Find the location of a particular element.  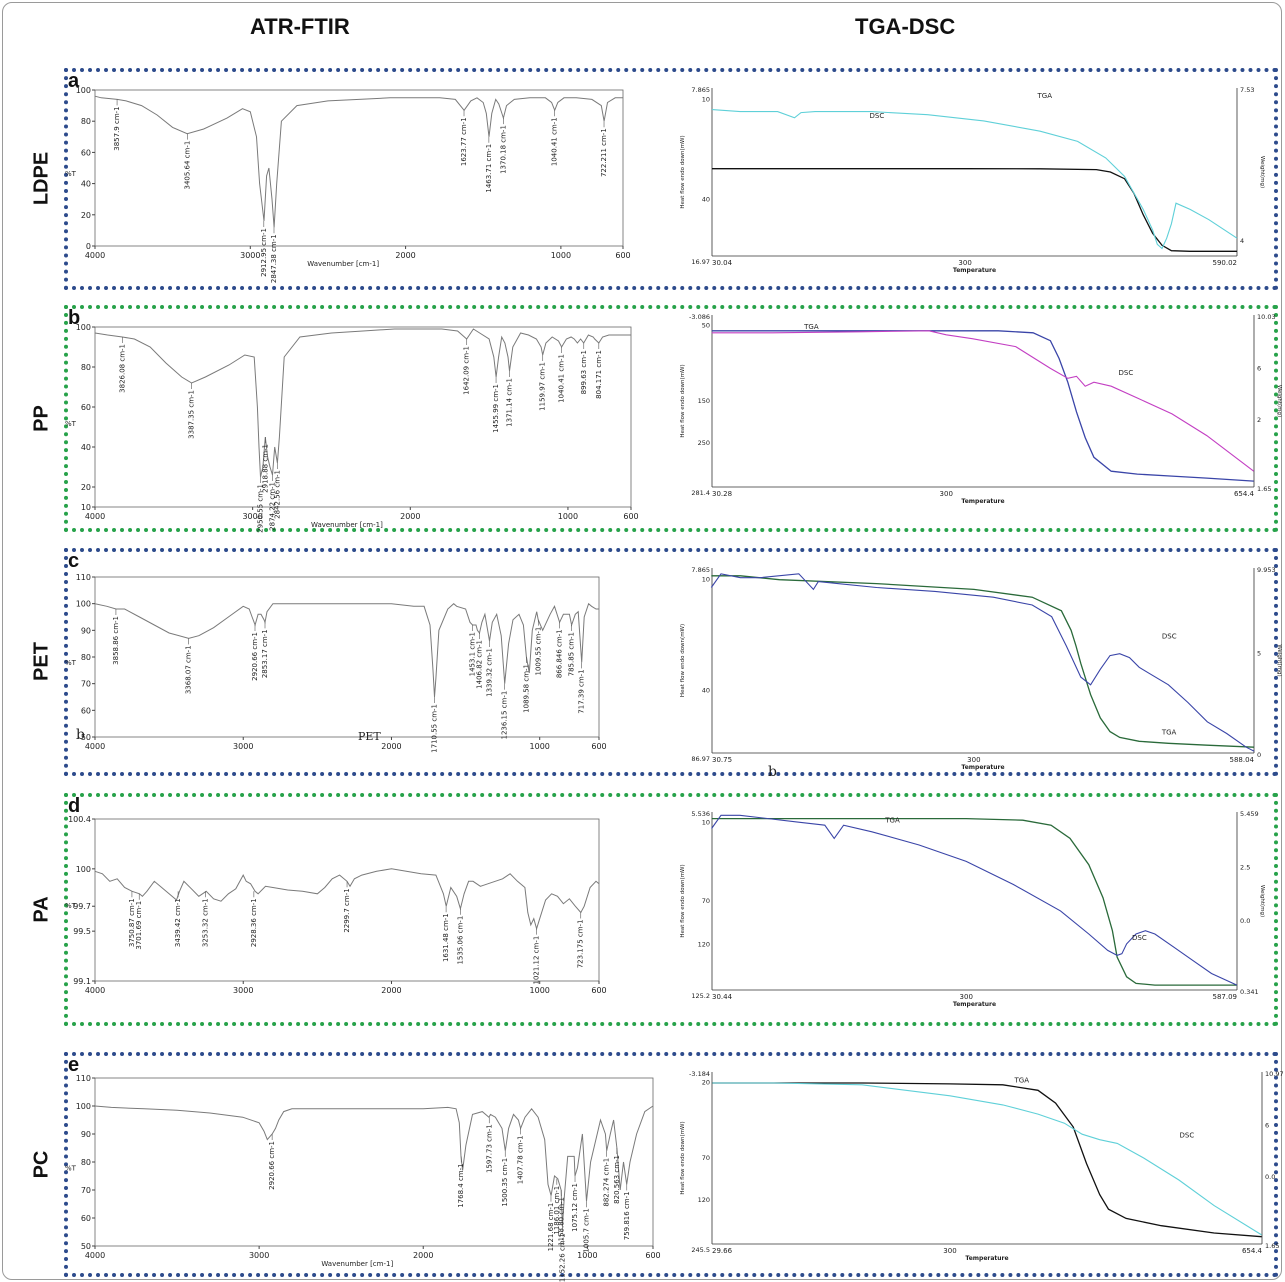

peak-annotation: 1186.01 cm-1 is located at coordinates (557, 1206).